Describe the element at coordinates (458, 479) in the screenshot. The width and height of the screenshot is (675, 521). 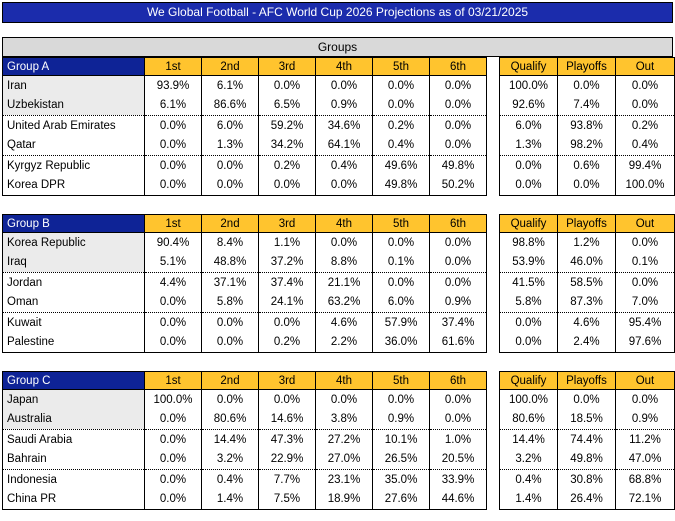
I see `position-value-cell: 33.9%` at that location.